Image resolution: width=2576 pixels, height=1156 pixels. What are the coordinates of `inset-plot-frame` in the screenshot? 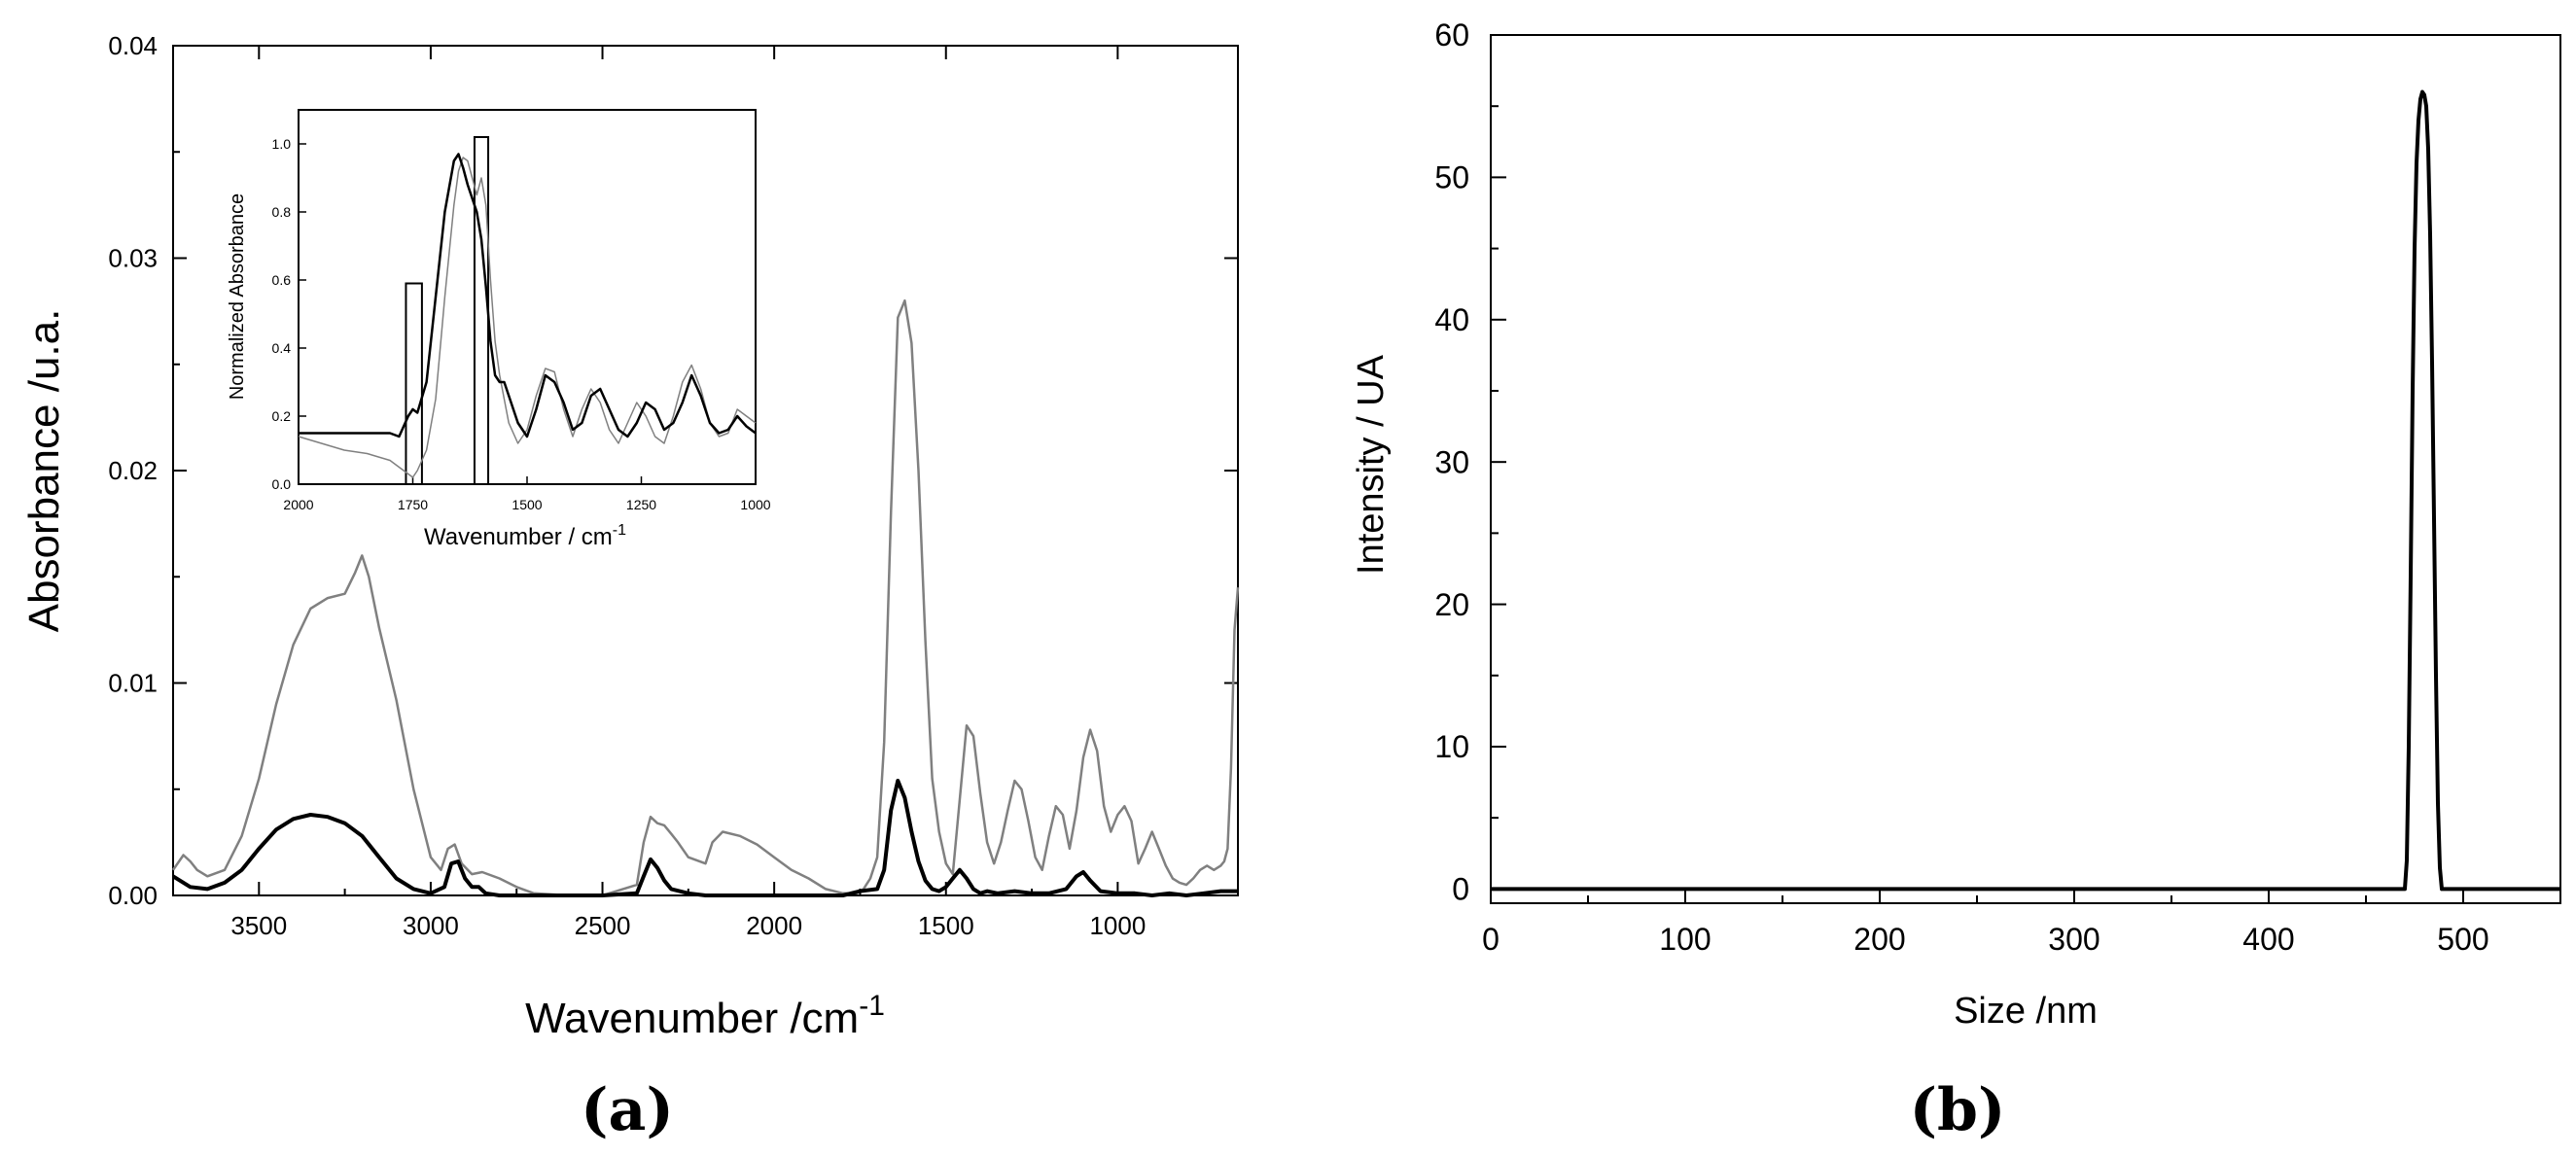 It's located at (528, 297).